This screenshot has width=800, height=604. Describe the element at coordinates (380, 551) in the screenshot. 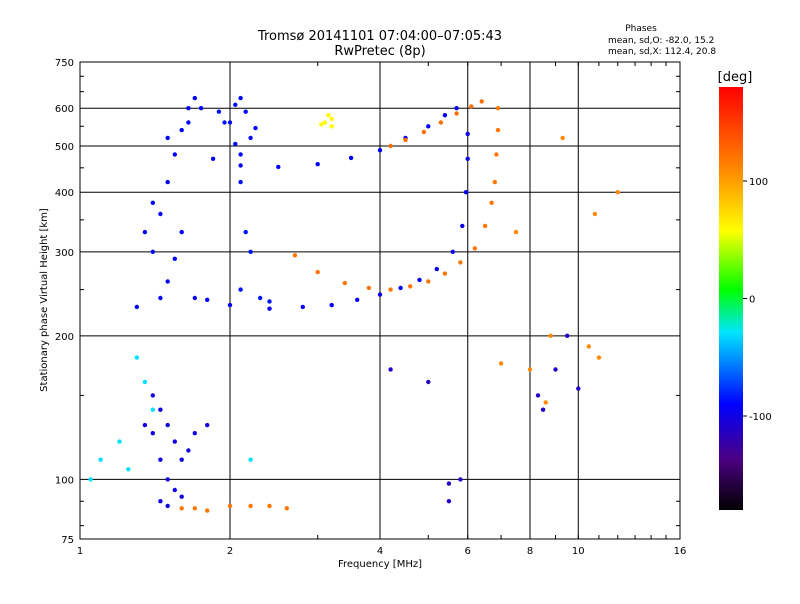

I see `x-tick-label: 4` at that location.